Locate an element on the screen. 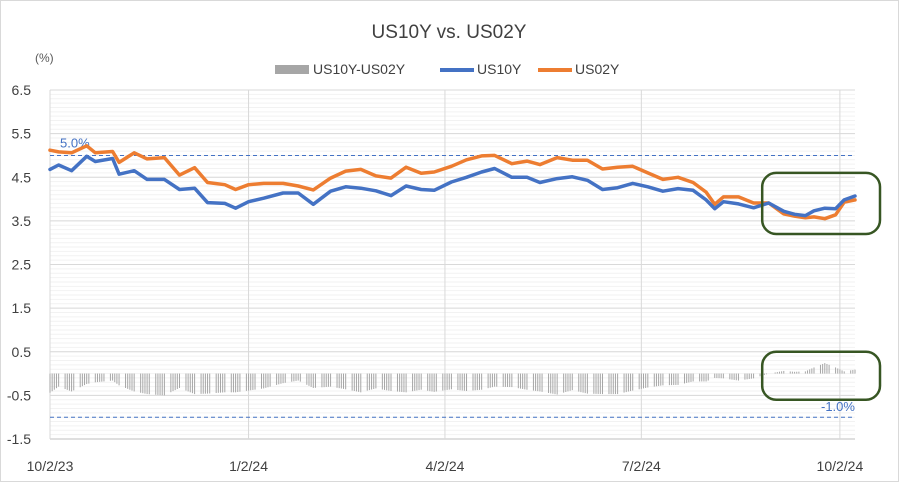  legend-label-spread: US10Y-US02Y is located at coordinates (359, 69).